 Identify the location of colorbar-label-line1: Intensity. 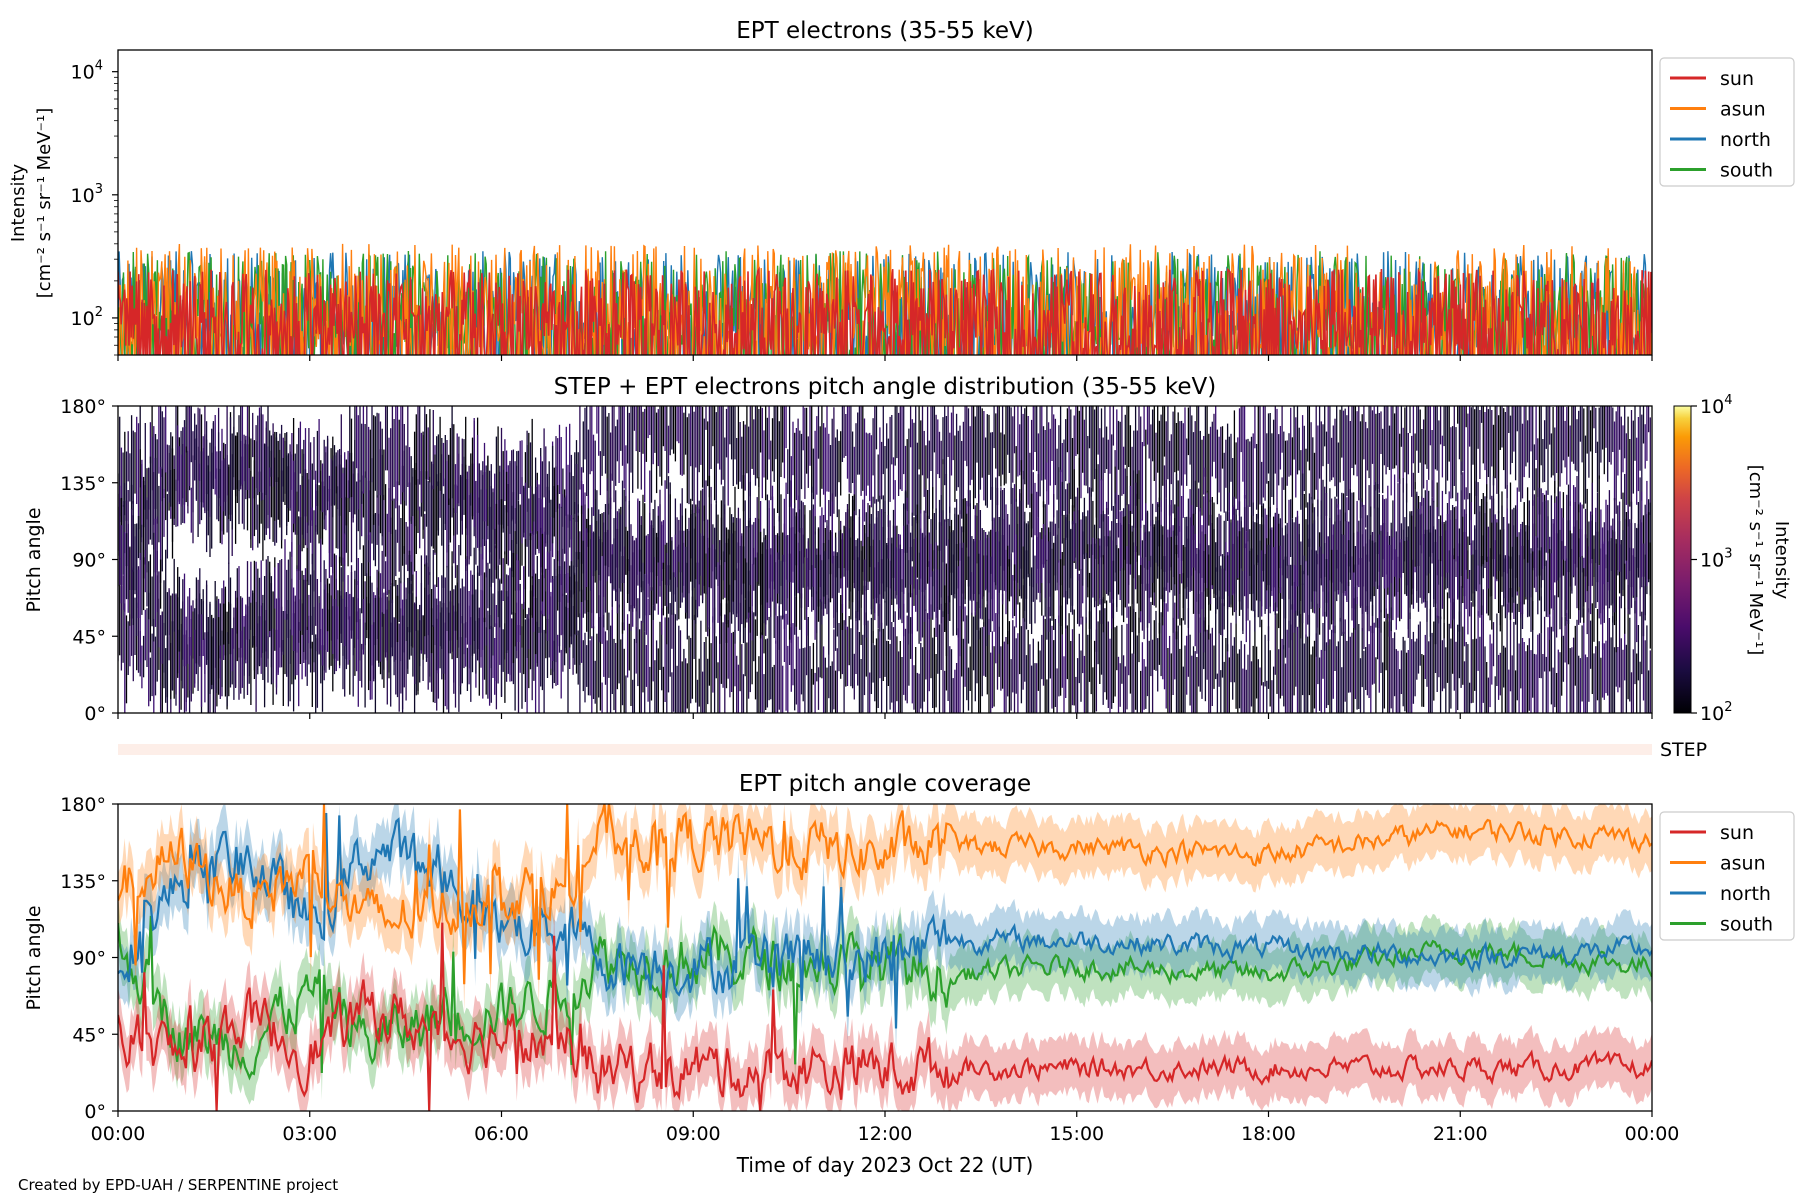
(1781, 560).